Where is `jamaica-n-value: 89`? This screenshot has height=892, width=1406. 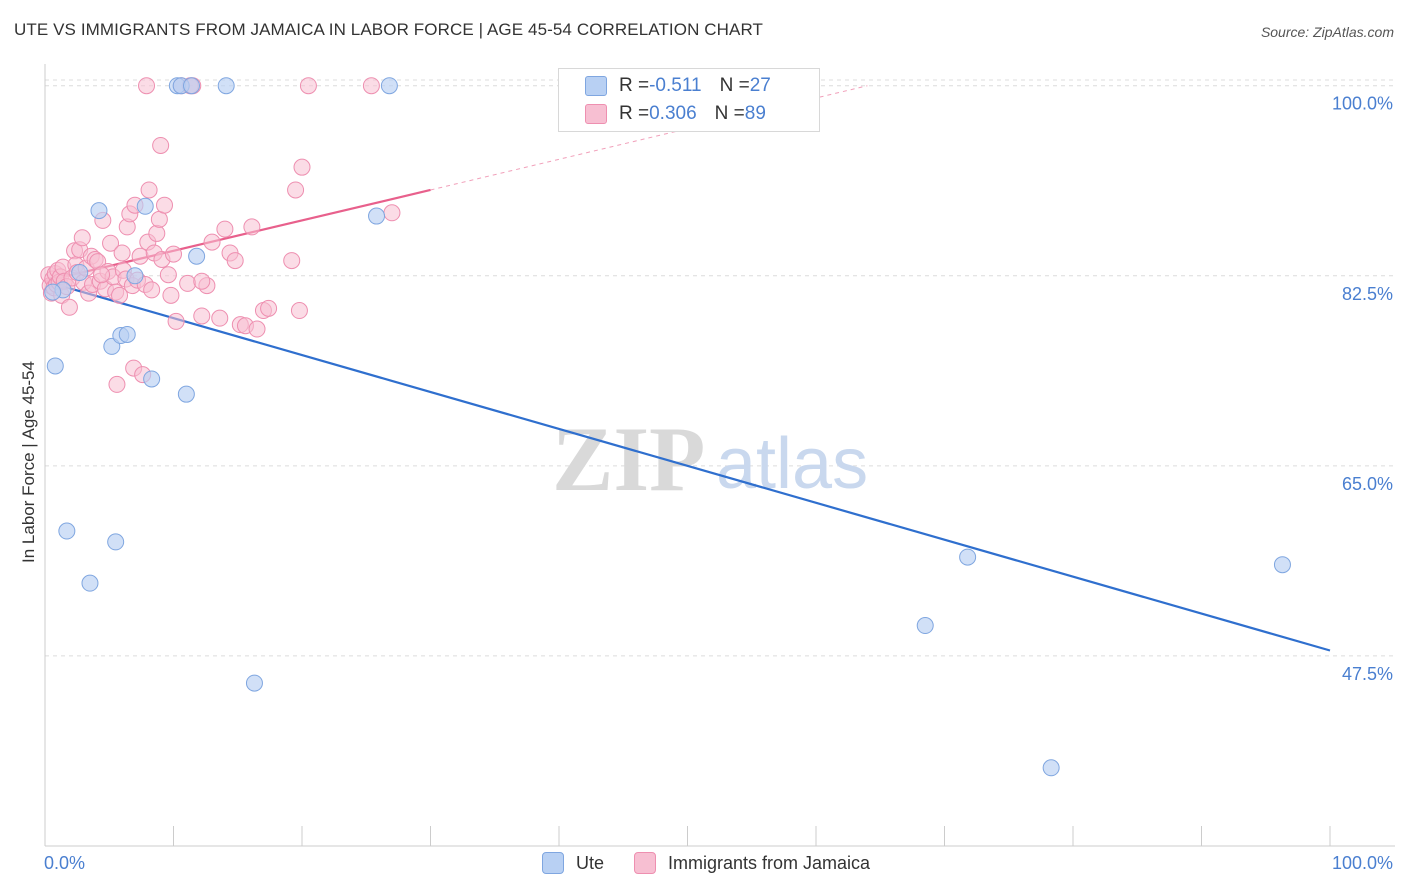 jamaica-n-value: 89 is located at coordinates (755, 113).